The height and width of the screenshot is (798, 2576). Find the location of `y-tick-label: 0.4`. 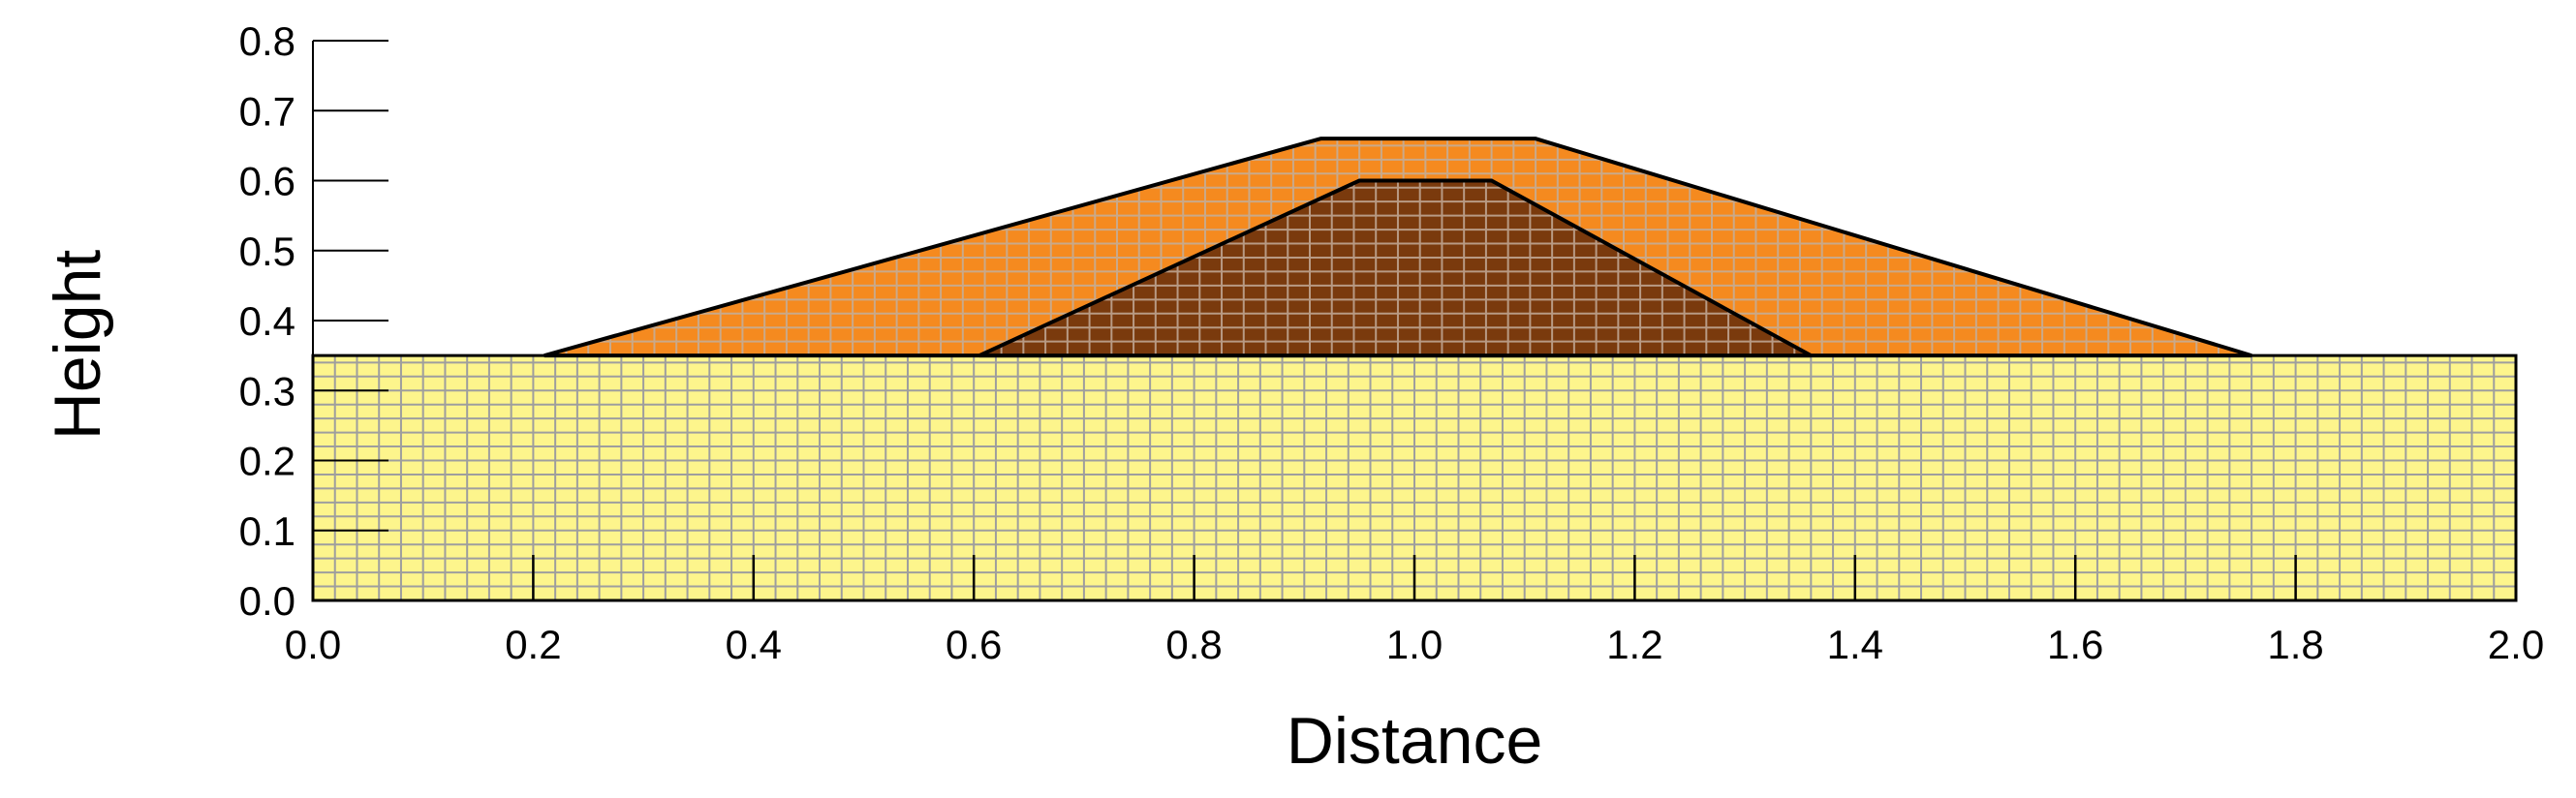

y-tick-label: 0.4 is located at coordinates (267, 321).